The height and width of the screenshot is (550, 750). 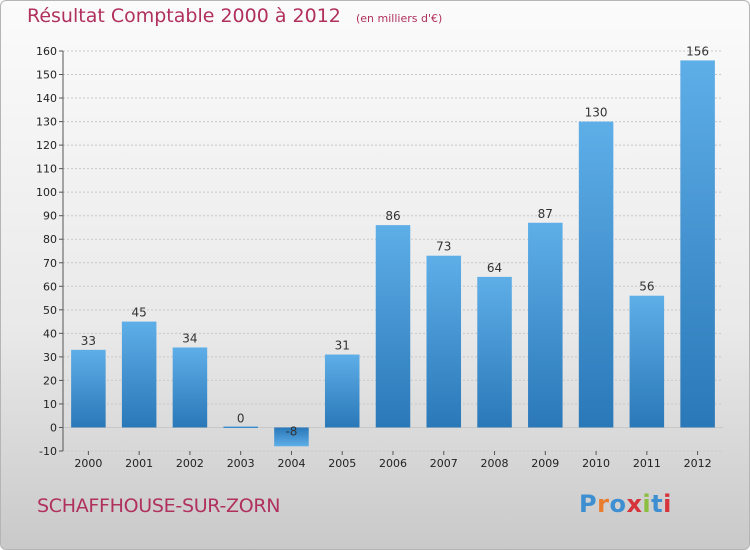 What do you see at coordinates (53, 427) in the screenshot?
I see `y-tick-label: 0` at bounding box center [53, 427].